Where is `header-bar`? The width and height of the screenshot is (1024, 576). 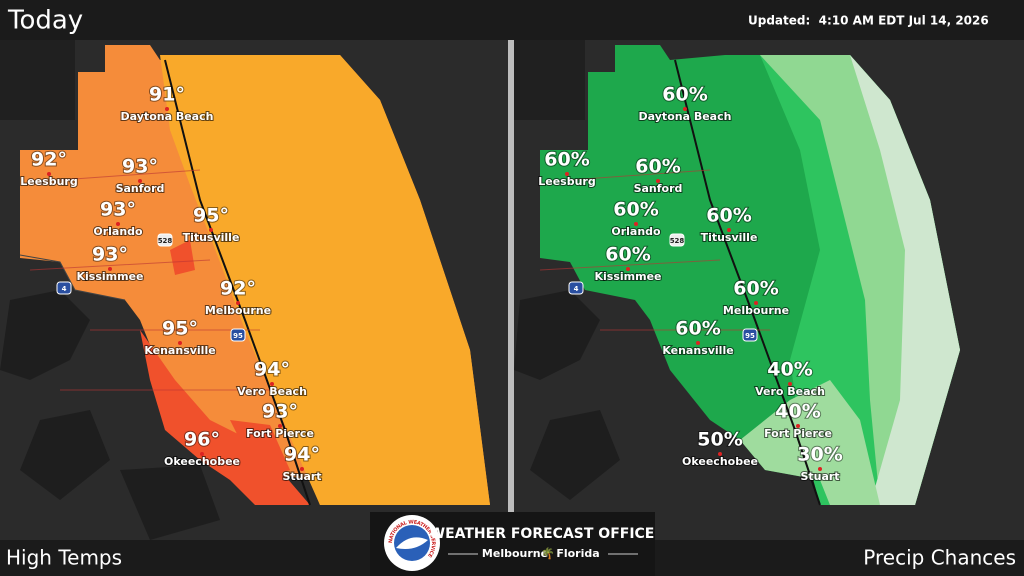
header-bar is located at coordinates (512, 20).